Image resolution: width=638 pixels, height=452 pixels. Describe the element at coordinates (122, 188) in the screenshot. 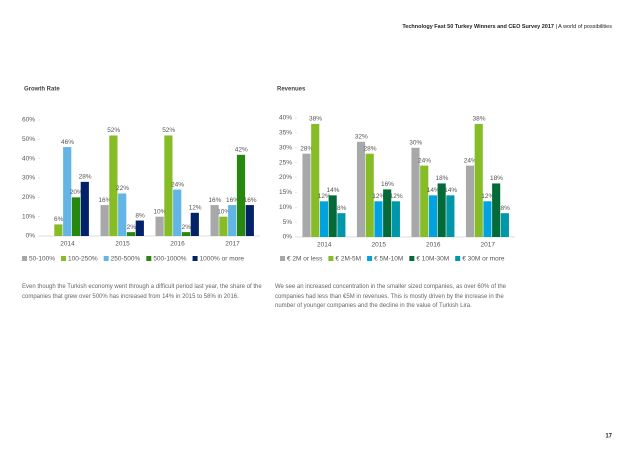

I see `data-label: 22%` at that location.